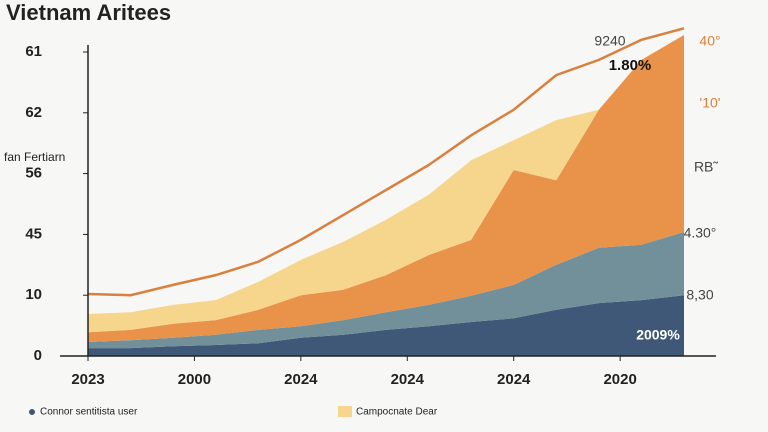 This screenshot has width=768, height=432. I want to click on x-tick-label: 2023, so click(87, 379).